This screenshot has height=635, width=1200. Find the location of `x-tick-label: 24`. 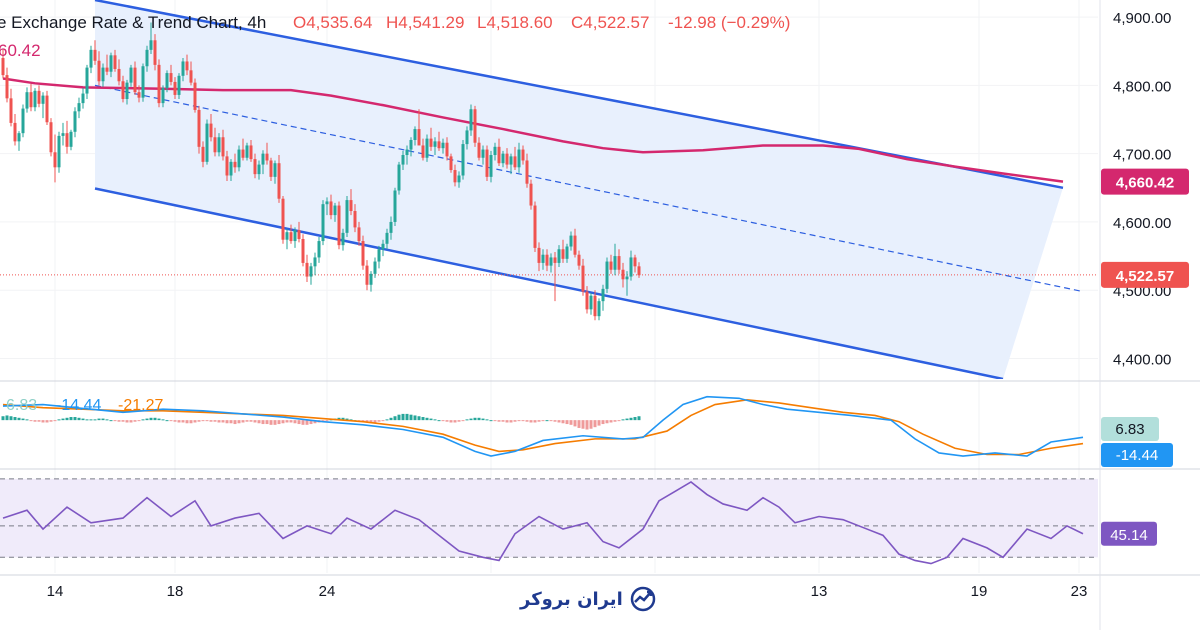

x-tick-label: 24 is located at coordinates (327, 591).